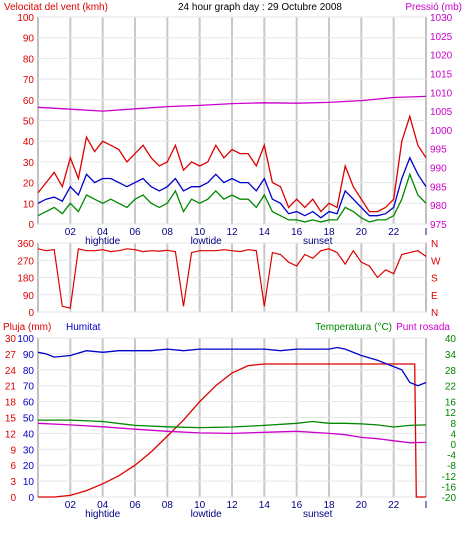 Image resolution: width=465 pixels, height=556 pixels. What do you see at coordinates (25, 339) in the screenshot?
I see `humidity-tick-label: 100` at bounding box center [25, 339].